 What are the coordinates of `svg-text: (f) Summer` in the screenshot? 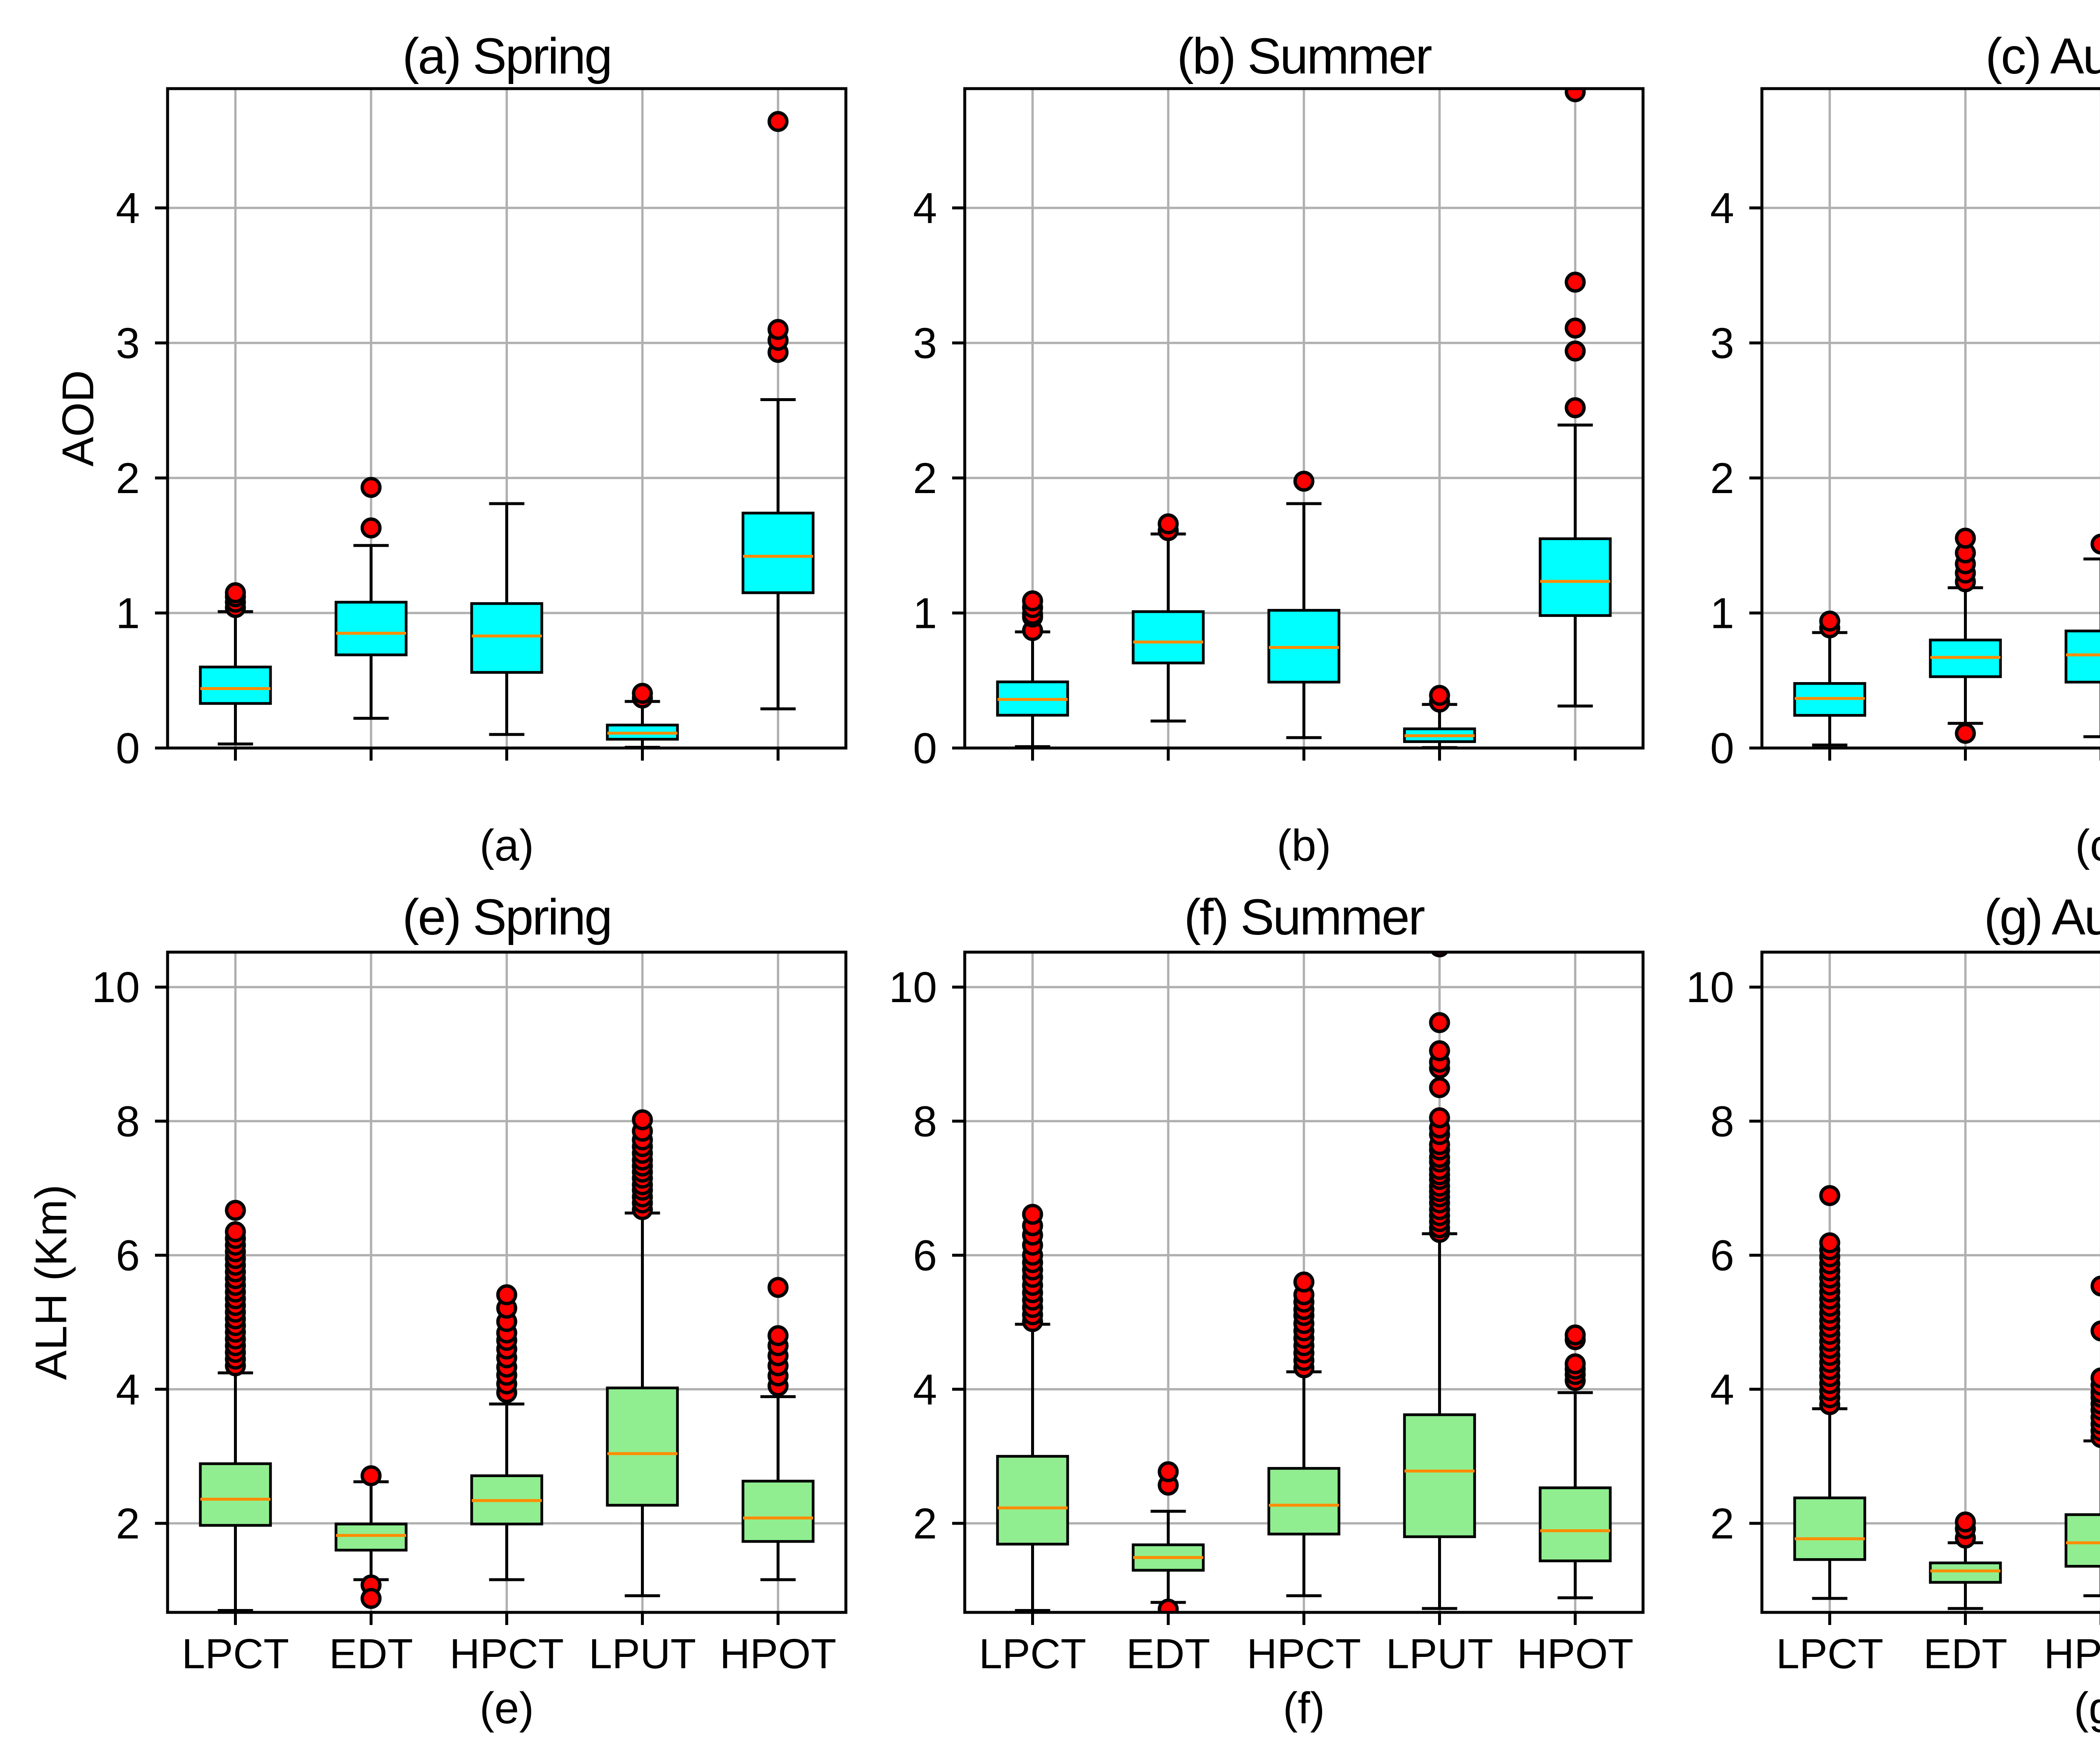 It's located at (1304, 916).